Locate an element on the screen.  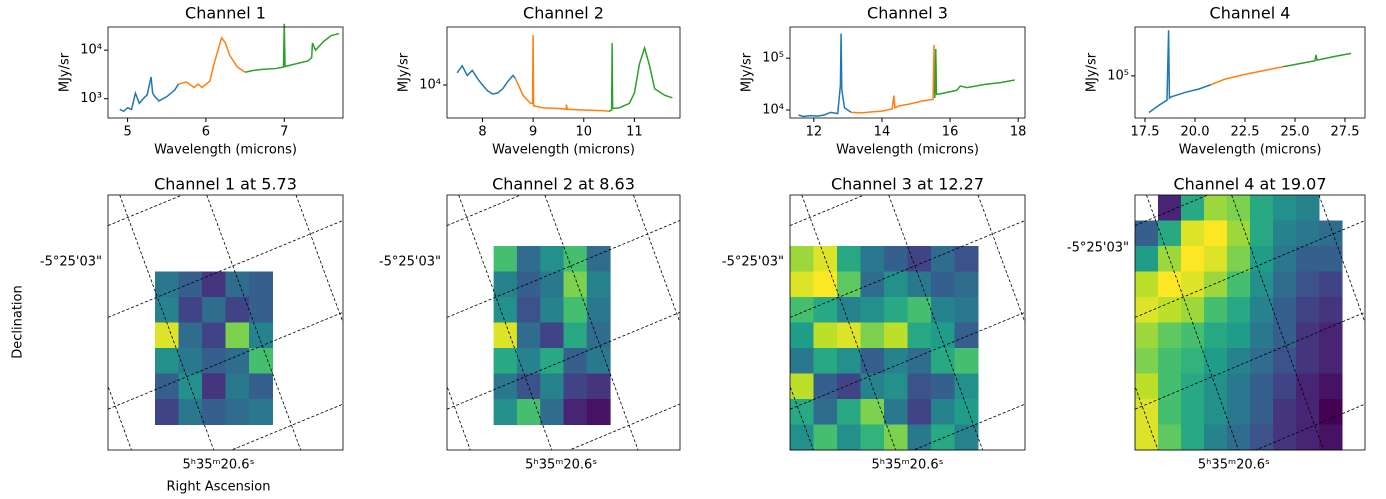
chart-title: Channel 4 at 19.07 is located at coordinates (1249, 184).